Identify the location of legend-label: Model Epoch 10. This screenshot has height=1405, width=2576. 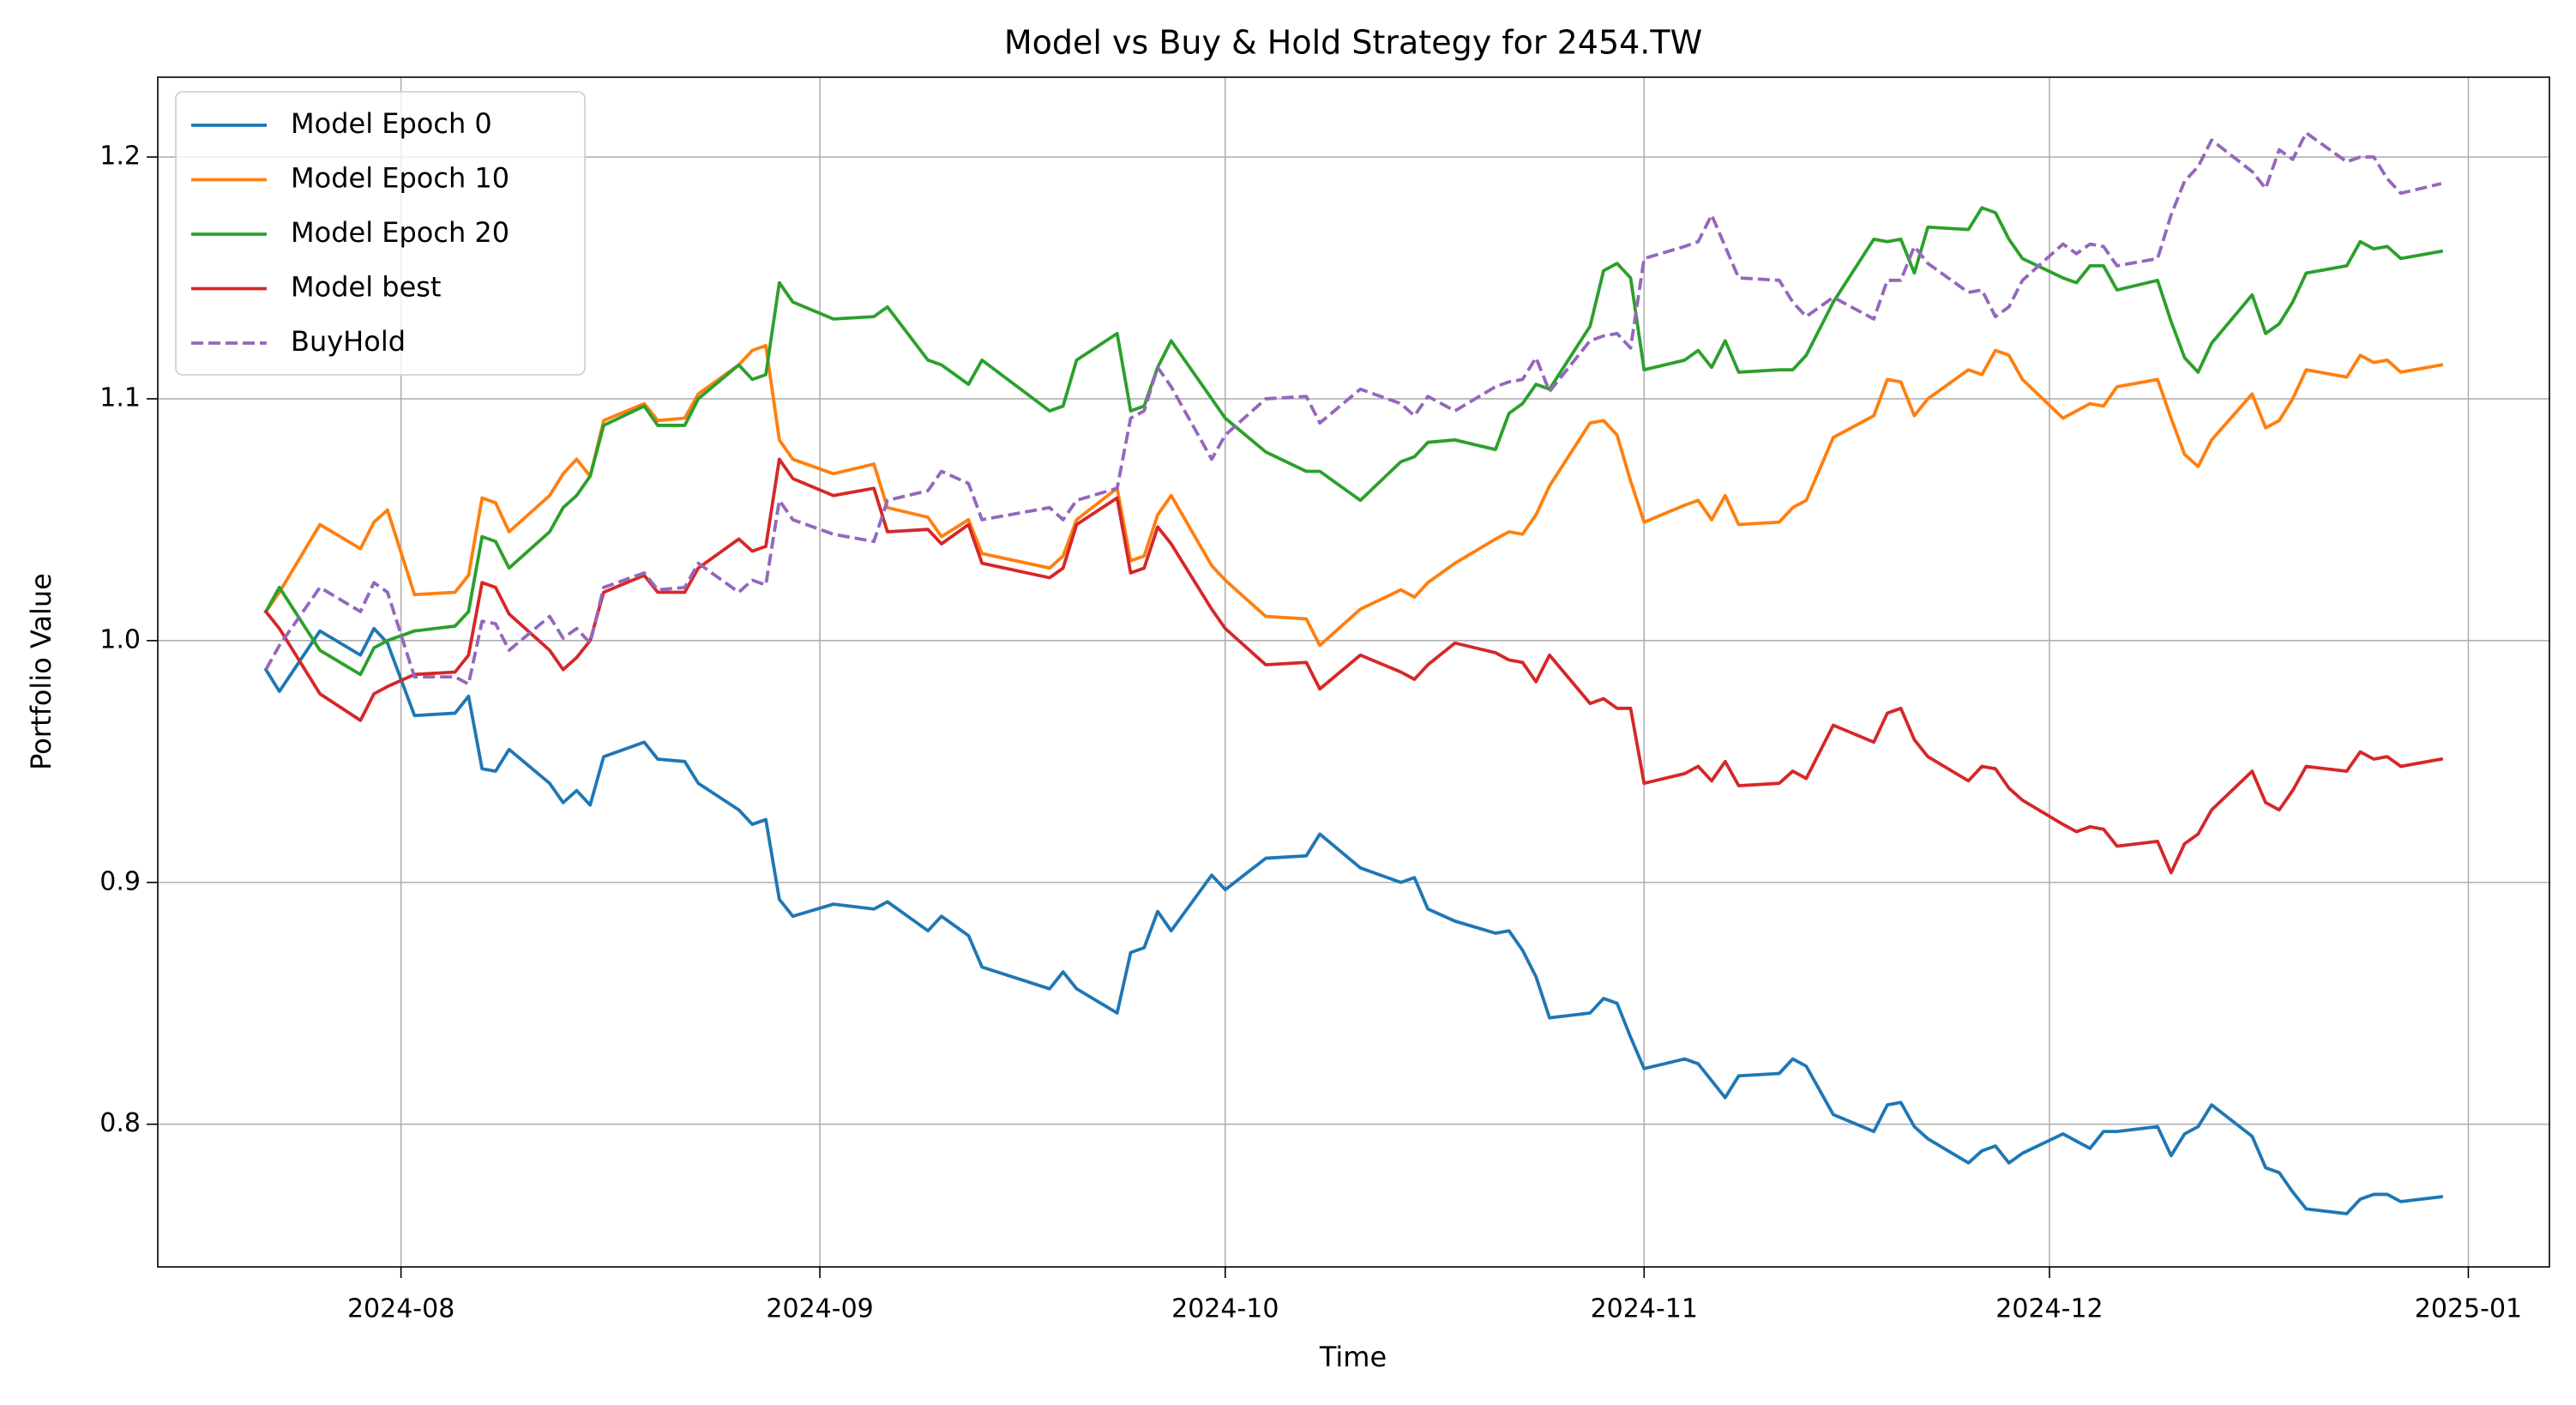
(400, 178).